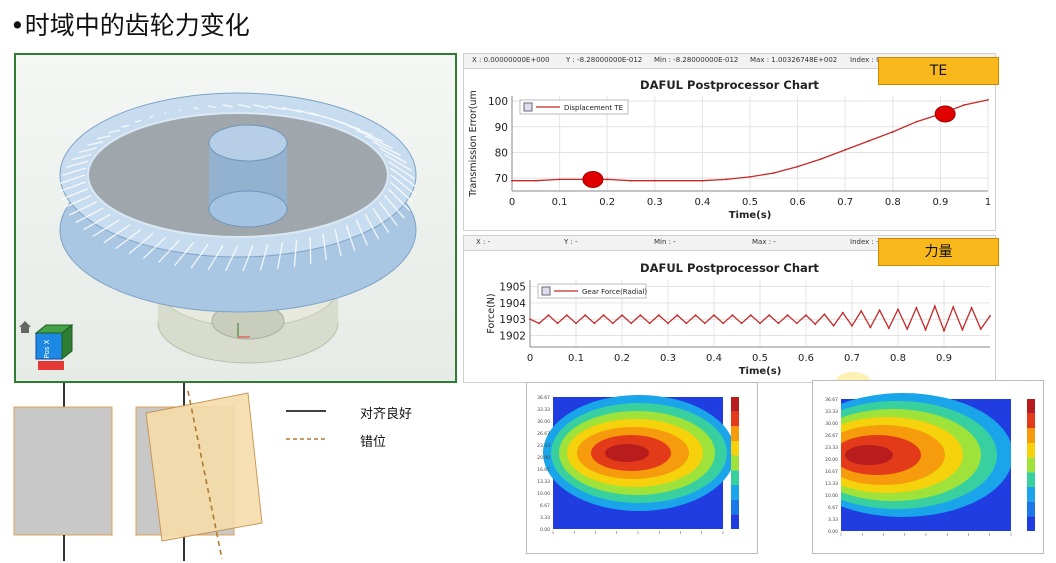 The height and width of the screenshot is (563, 1056). Describe the element at coordinates (729, 268) in the screenshot. I see `force-chart-title: DAFUL Postprocessor Chart` at that location.